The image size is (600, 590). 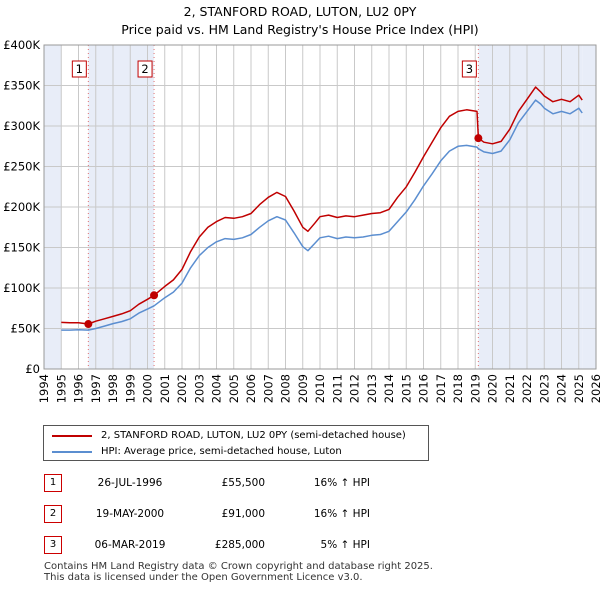 I want to click on x-tick-label: 2003, so click(x=199, y=388).